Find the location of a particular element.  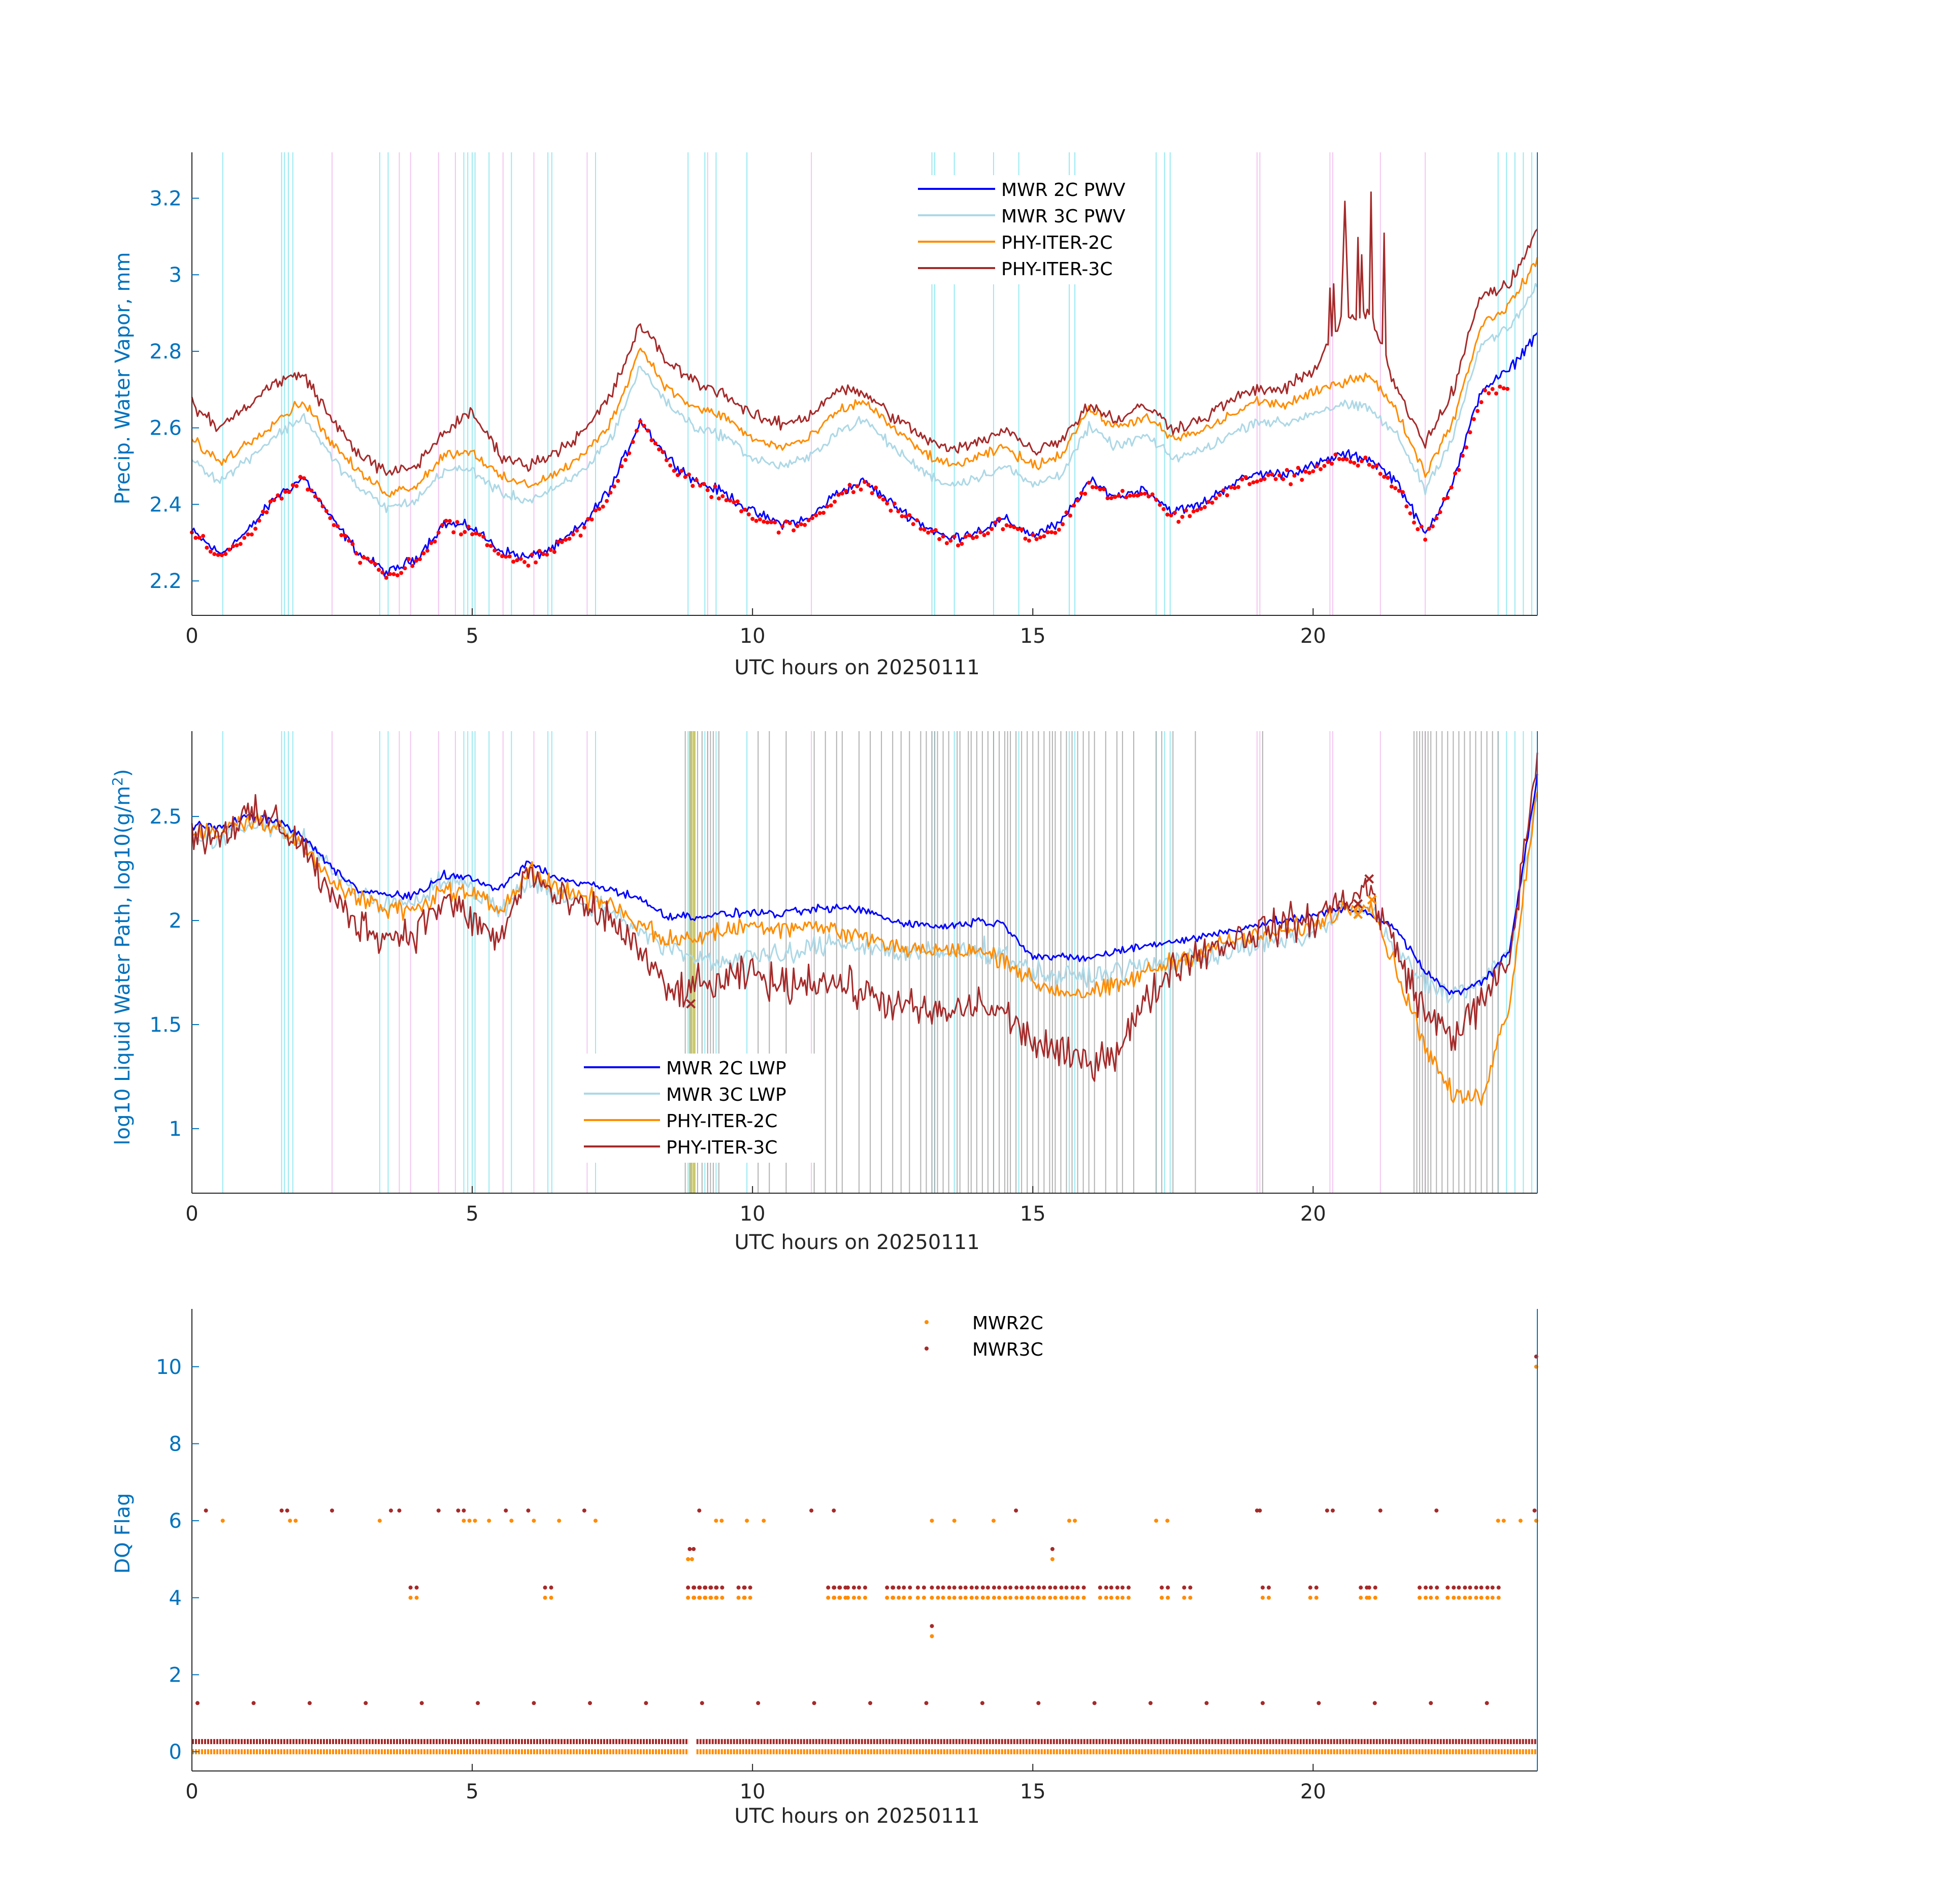

series-line is located at coordinates (864, 917).